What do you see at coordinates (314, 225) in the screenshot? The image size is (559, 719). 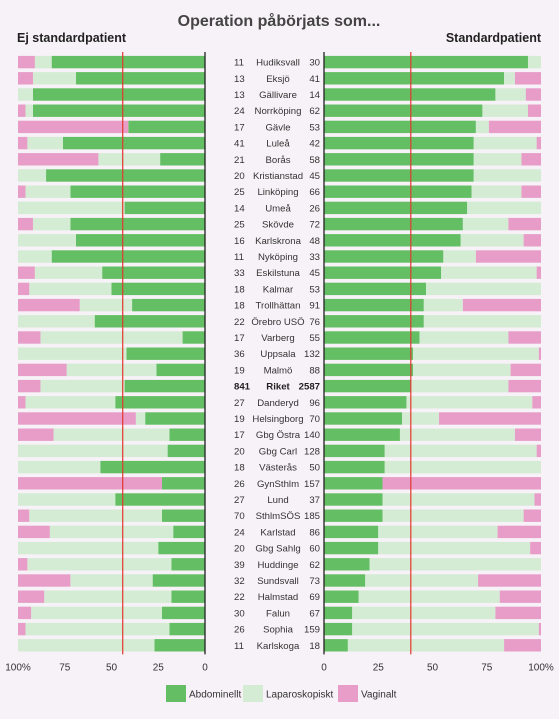 I see `row-n-right: 72` at bounding box center [314, 225].